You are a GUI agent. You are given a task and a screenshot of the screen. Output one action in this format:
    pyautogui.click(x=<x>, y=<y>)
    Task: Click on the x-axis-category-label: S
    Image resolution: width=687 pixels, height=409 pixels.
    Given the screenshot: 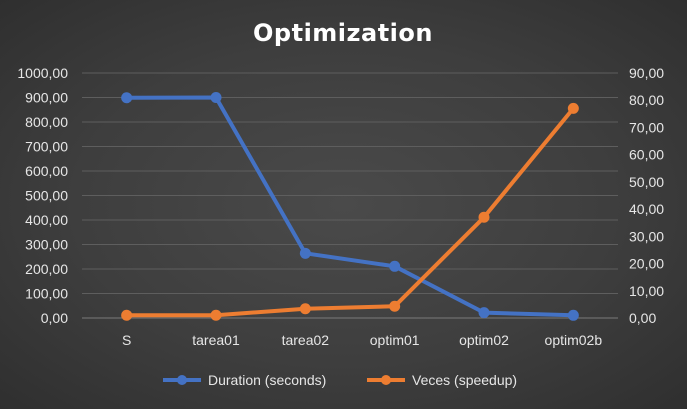 What is the action you would take?
    pyautogui.click(x=126, y=340)
    